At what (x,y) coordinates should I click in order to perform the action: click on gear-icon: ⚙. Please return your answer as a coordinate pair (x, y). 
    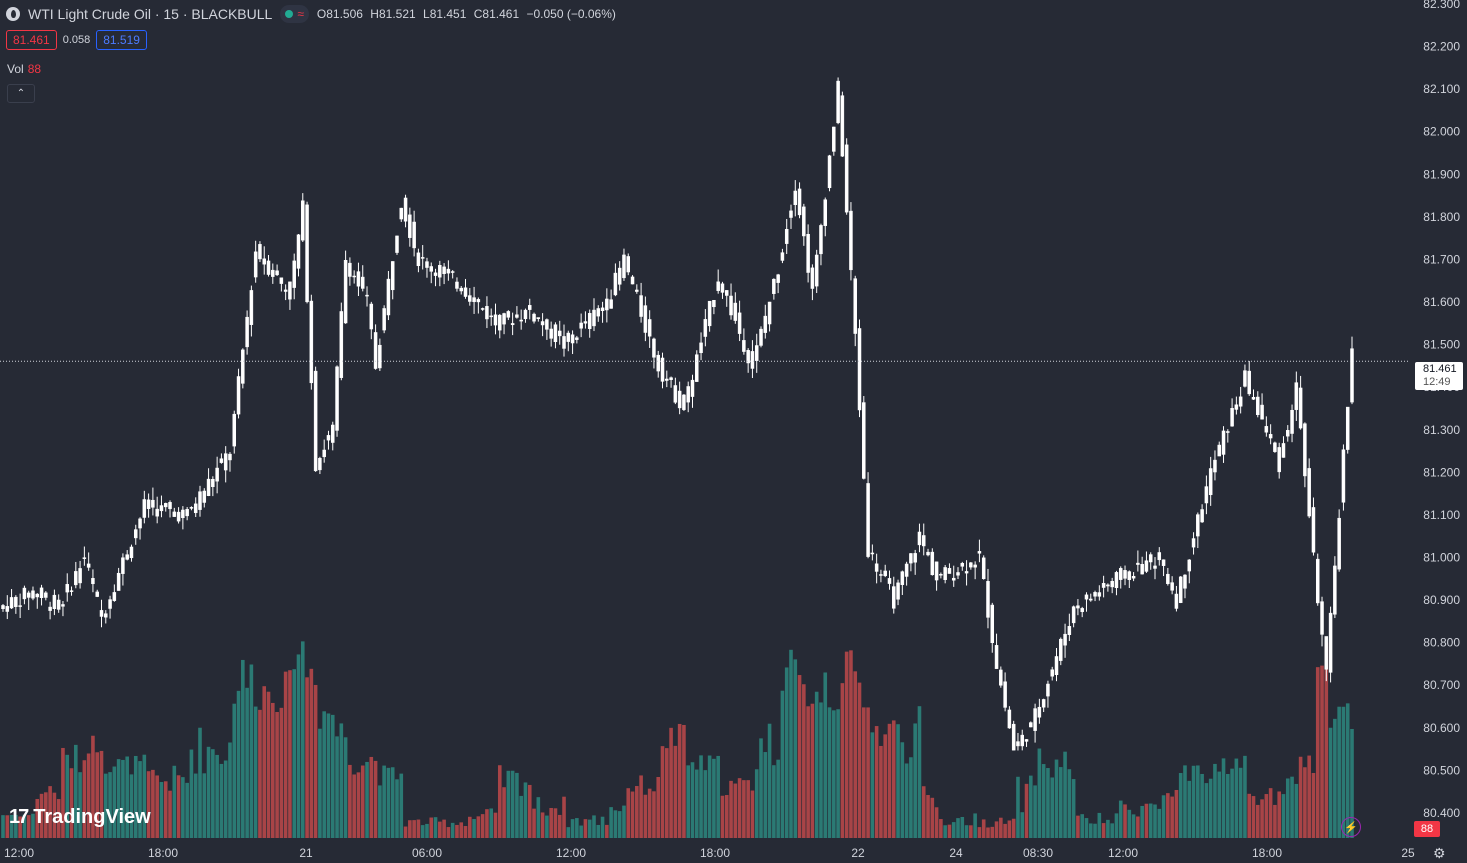
    Looking at the image, I should click on (1439, 853).